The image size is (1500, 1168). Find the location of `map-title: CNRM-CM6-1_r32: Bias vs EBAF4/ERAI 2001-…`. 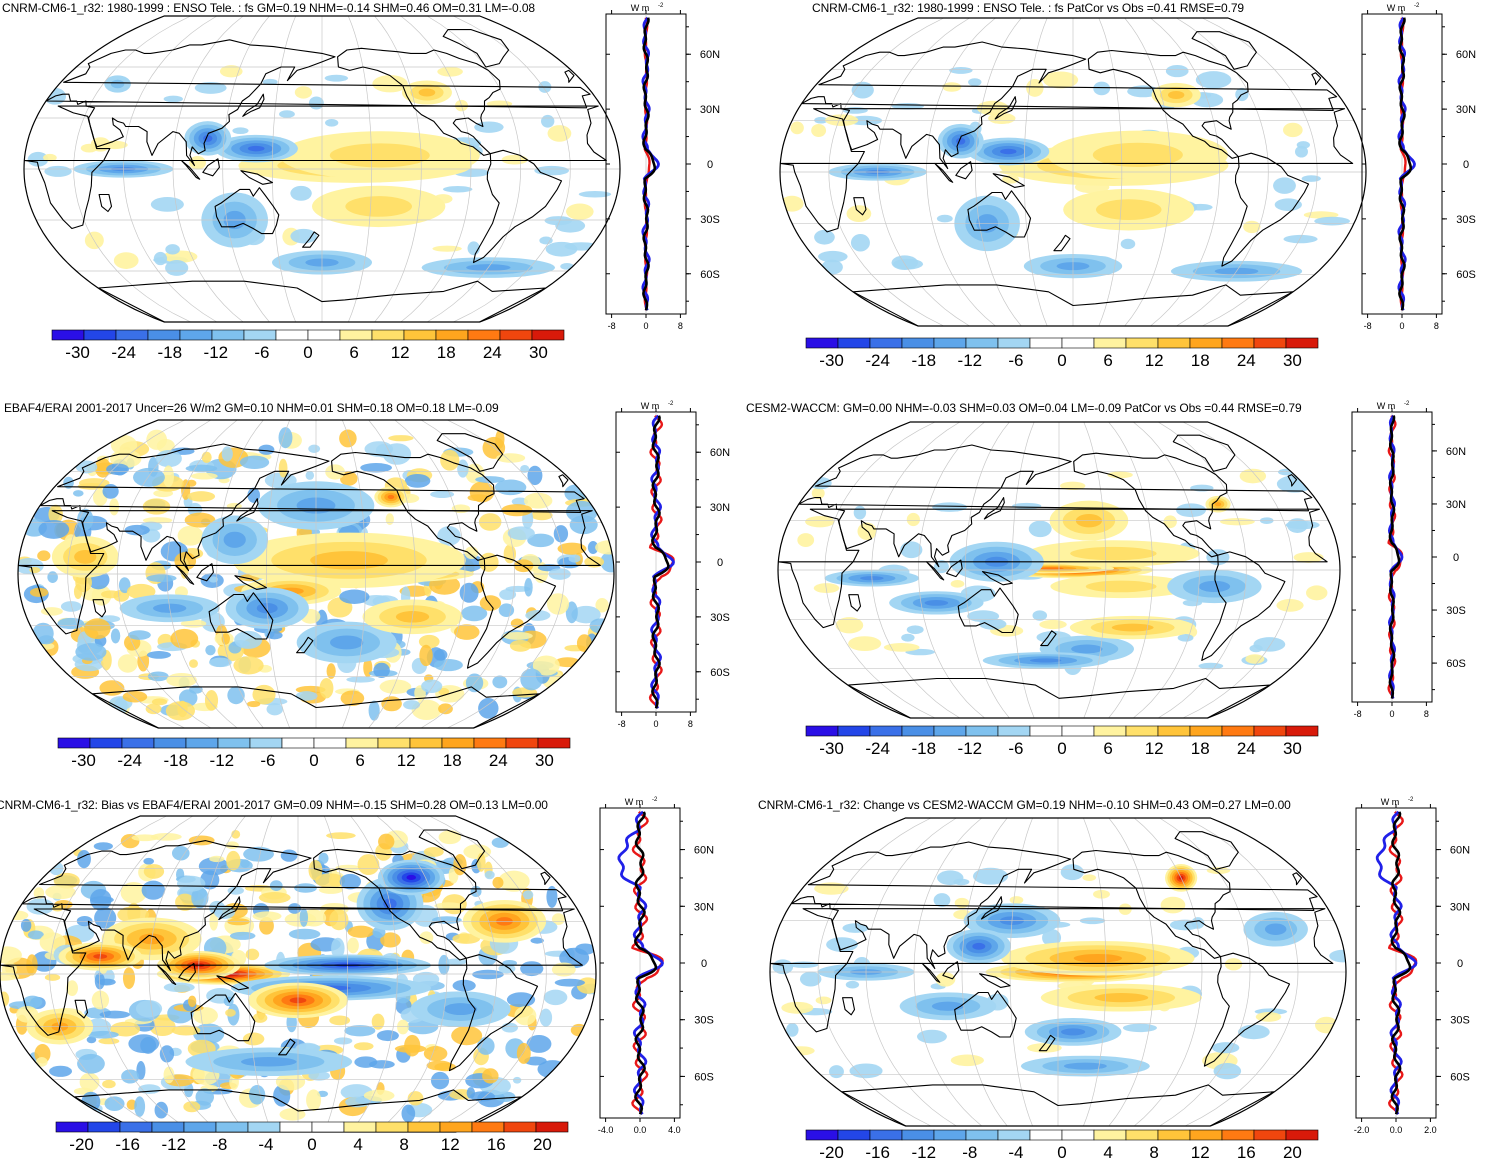

map-title: CNRM-CM6-1_r32: Bias vs EBAF4/ERAI 2001-… is located at coordinates (274, 805).